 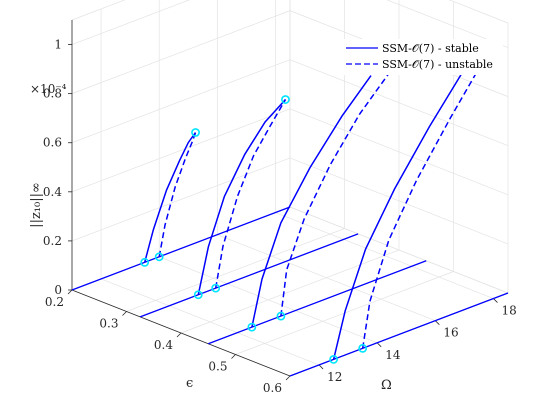 What do you see at coordinates (52, 241) in the screenshot?
I see `z-tick-label: 0.2` at bounding box center [52, 241].